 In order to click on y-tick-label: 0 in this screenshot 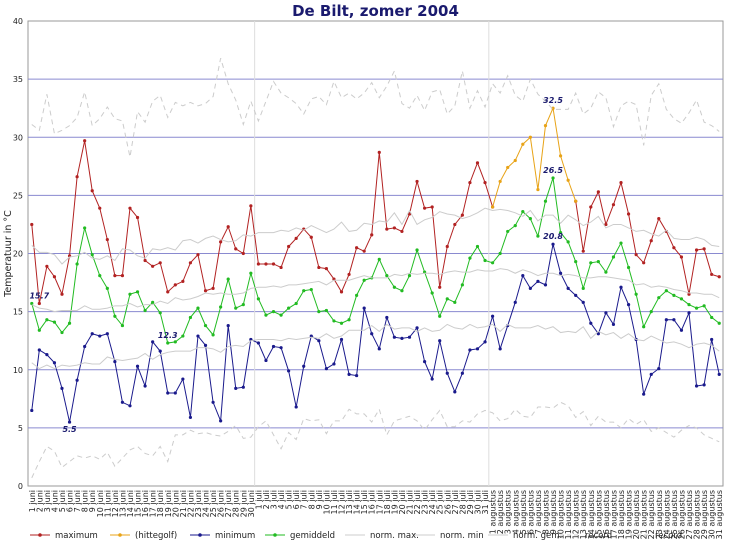, I will do `click(20, 486)`.